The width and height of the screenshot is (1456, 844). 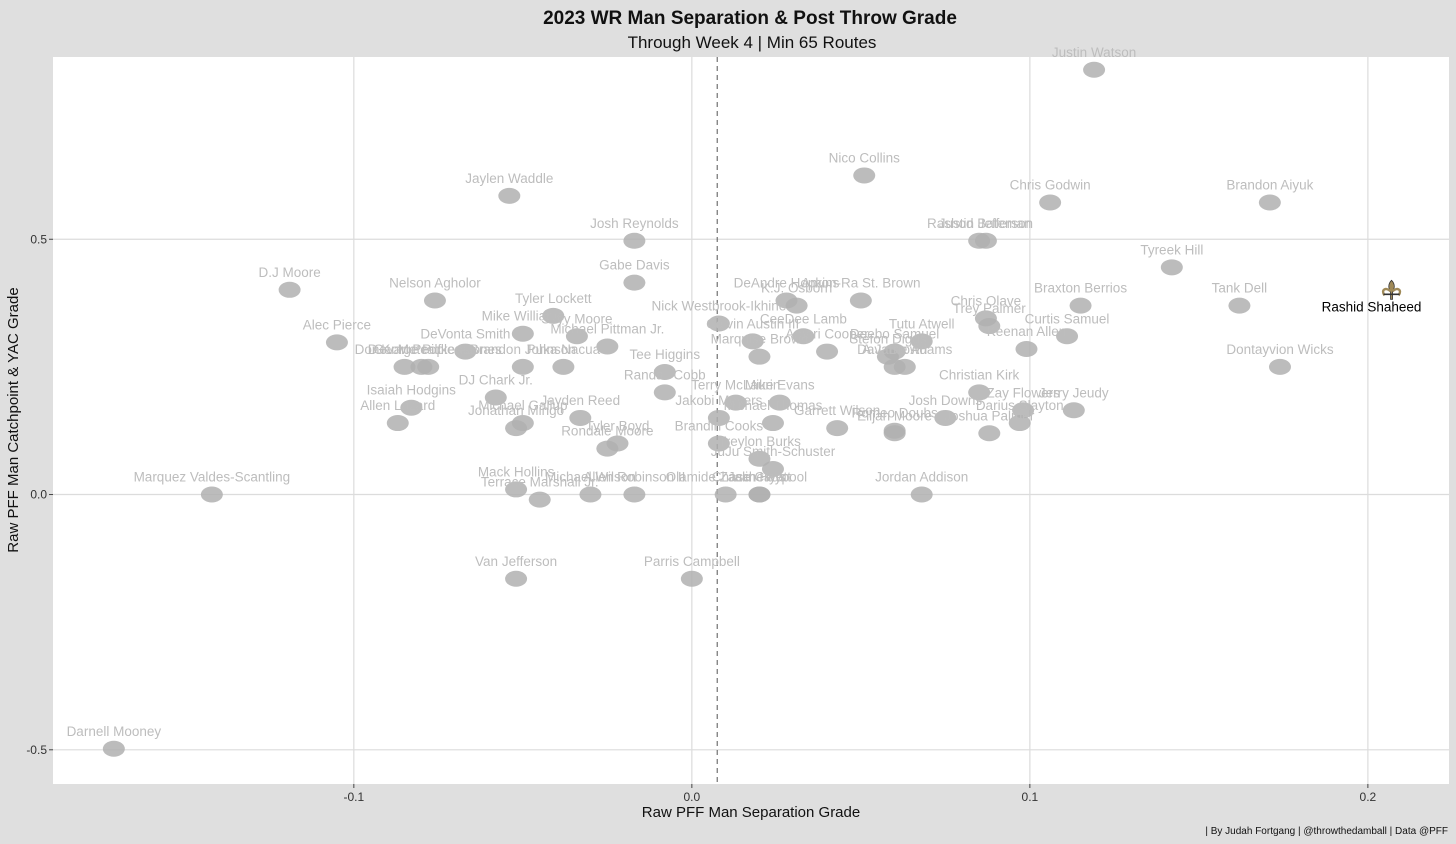 What do you see at coordinates (1074, 392) in the screenshot?
I see `point-label: Jerry Jeudy` at bounding box center [1074, 392].